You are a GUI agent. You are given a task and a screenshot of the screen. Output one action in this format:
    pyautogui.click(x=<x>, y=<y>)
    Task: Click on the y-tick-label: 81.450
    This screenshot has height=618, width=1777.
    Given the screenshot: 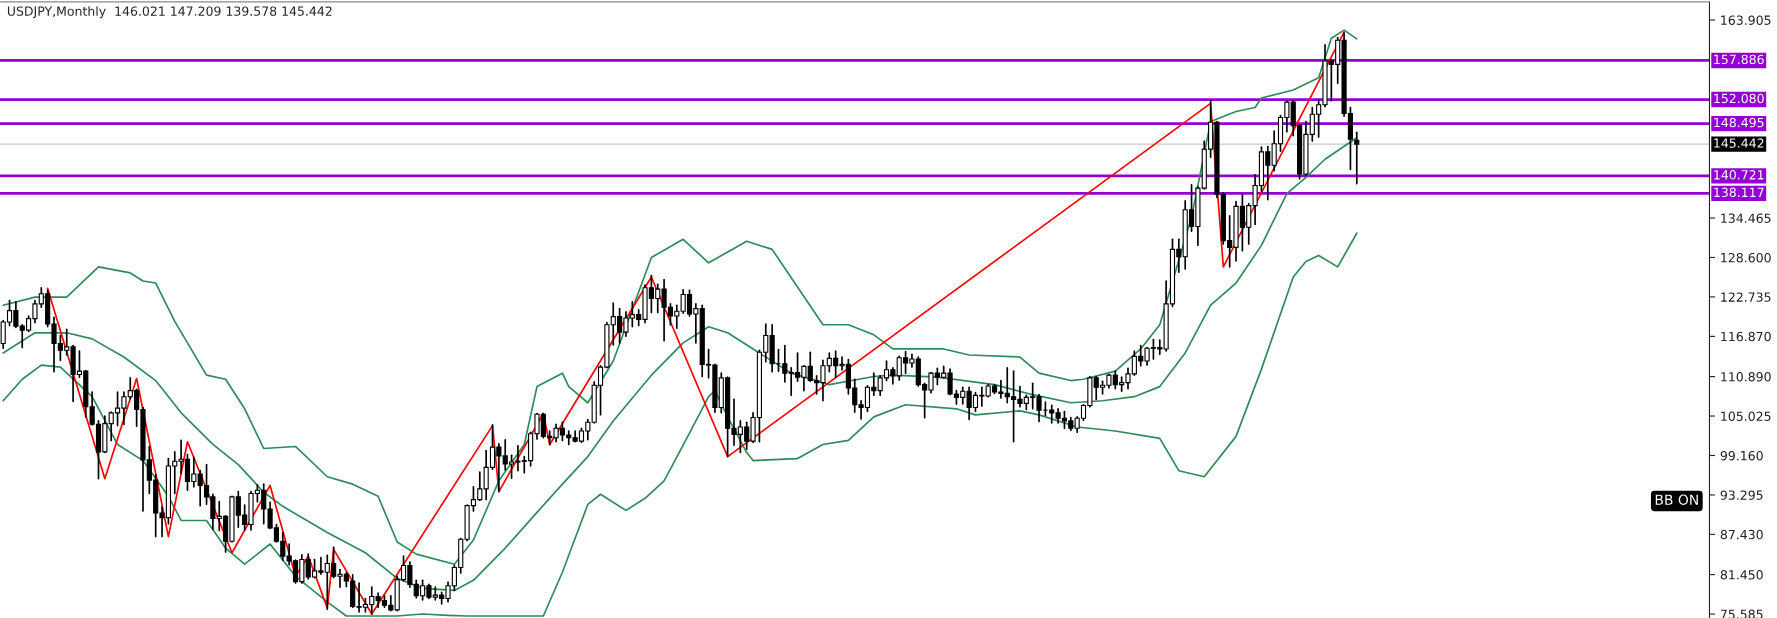 What is the action you would take?
    pyautogui.click(x=1741, y=575)
    